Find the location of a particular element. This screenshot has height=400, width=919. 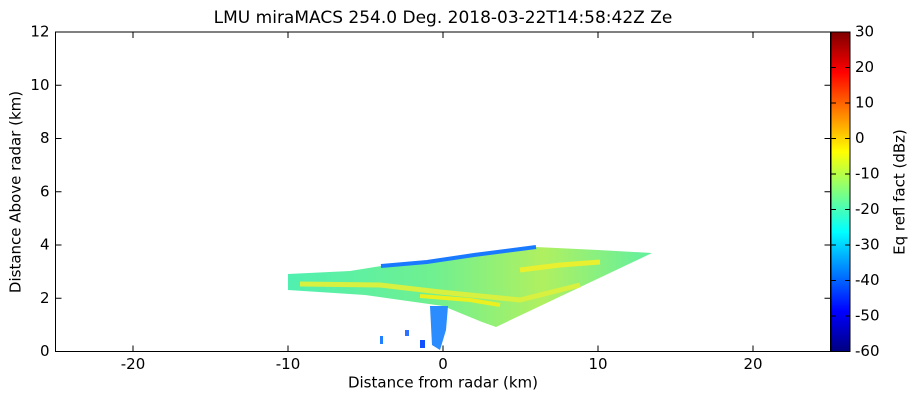

x-tick-label: 0 is located at coordinates (443, 364).